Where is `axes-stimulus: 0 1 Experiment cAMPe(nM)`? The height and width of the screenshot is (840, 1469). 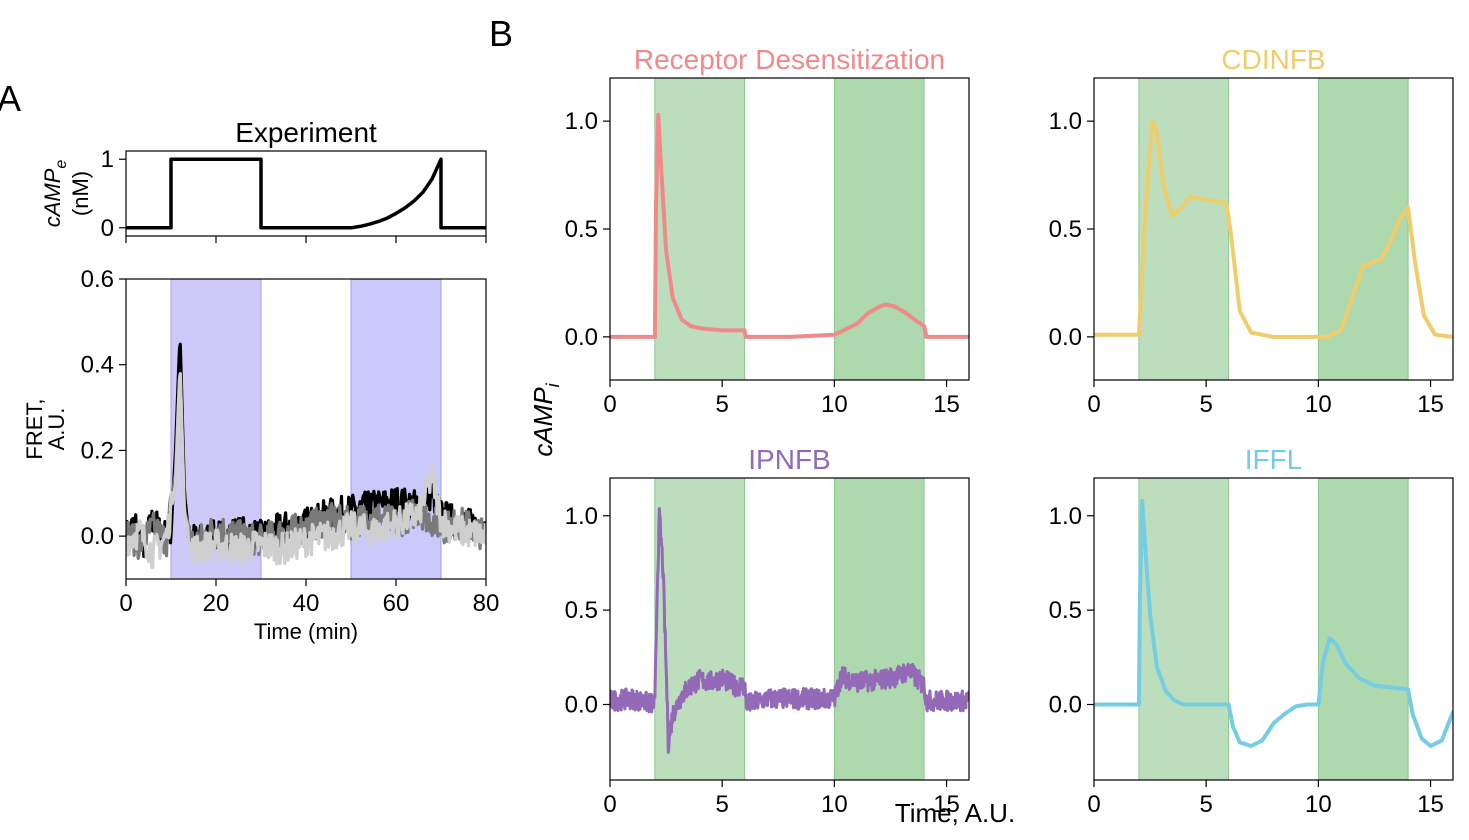
axes-stimulus: 0 1 Experiment cAMPe(nM) is located at coordinates (263, 180).